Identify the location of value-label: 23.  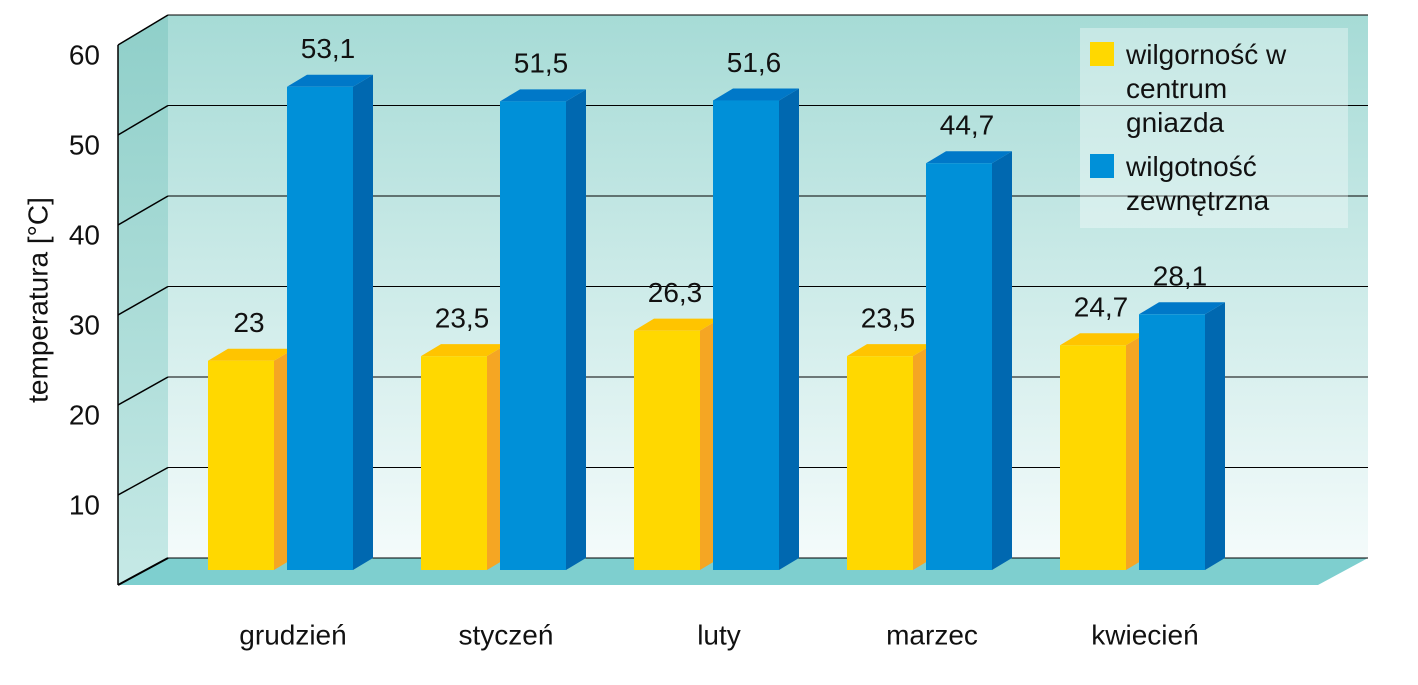
(248, 322).